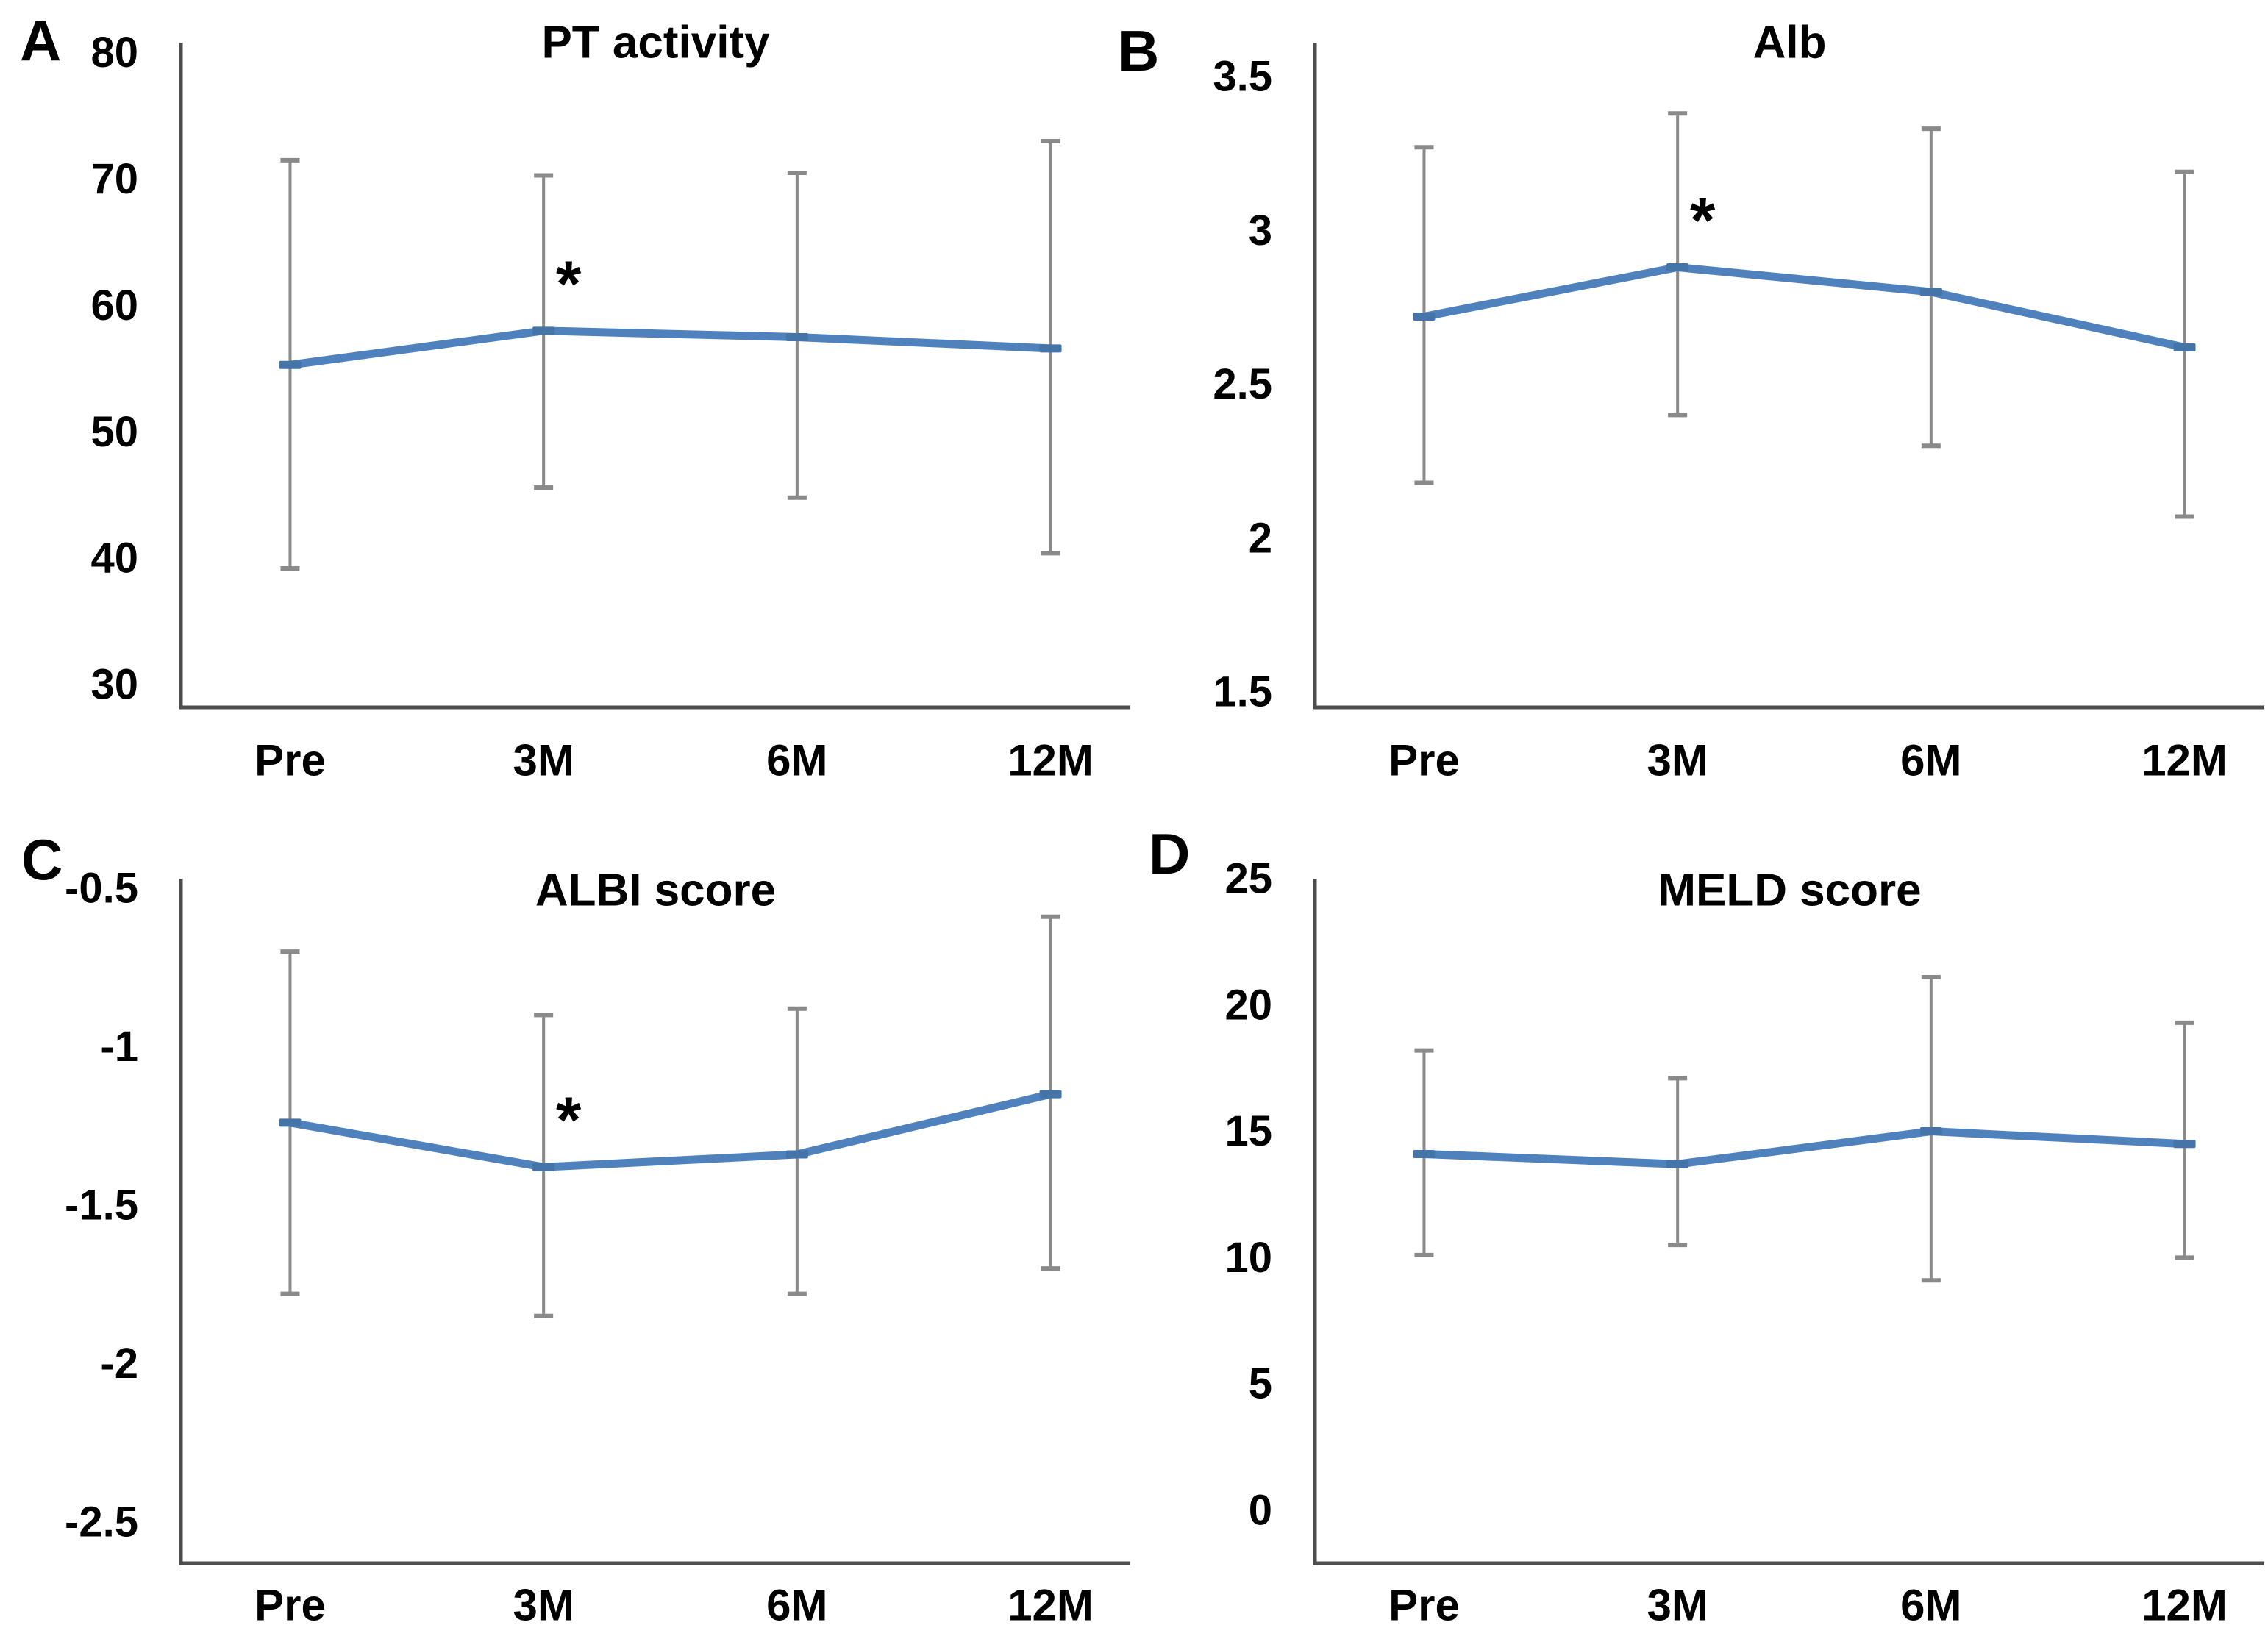  What do you see at coordinates (101, 1205) in the screenshot?
I see `y-tick-label: -1.5` at bounding box center [101, 1205].